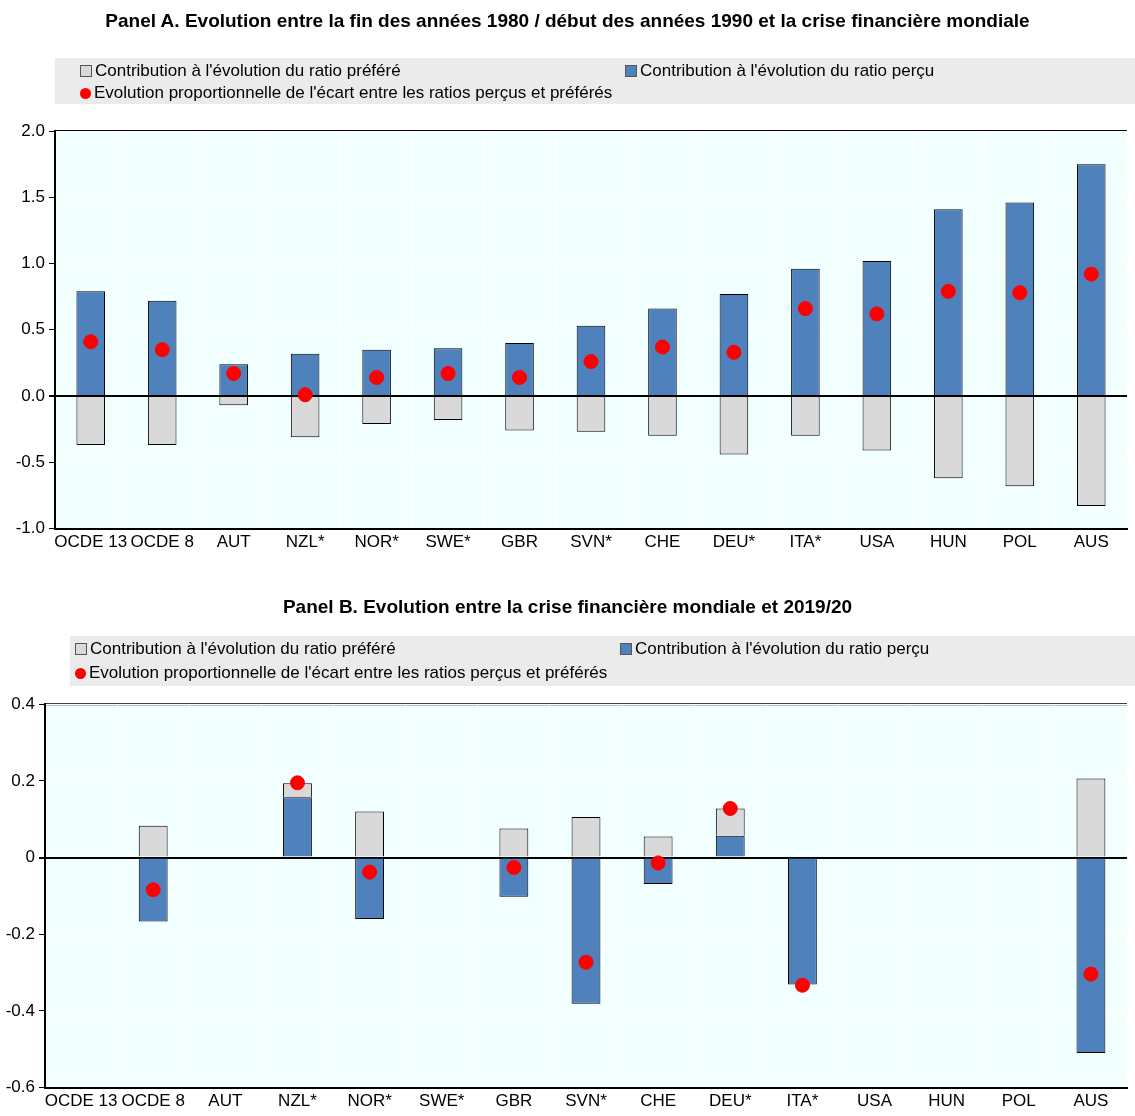 The height and width of the screenshot is (1116, 1135). What do you see at coordinates (567, 607) in the screenshot?
I see `chart-title: Panel B. Evolution entre la crise financière mondiale et 2019/20` at bounding box center [567, 607].